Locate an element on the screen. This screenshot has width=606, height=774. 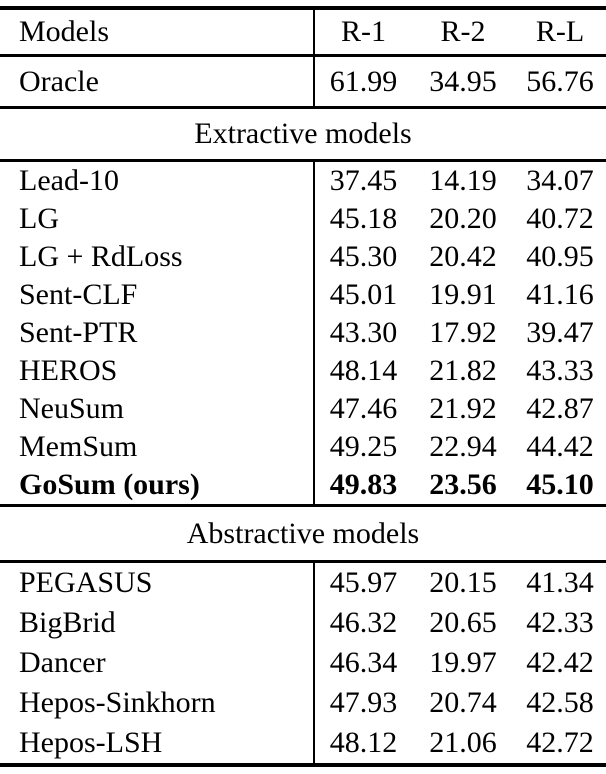
rl-value-cell: 44.42 is located at coordinates (560, 446).